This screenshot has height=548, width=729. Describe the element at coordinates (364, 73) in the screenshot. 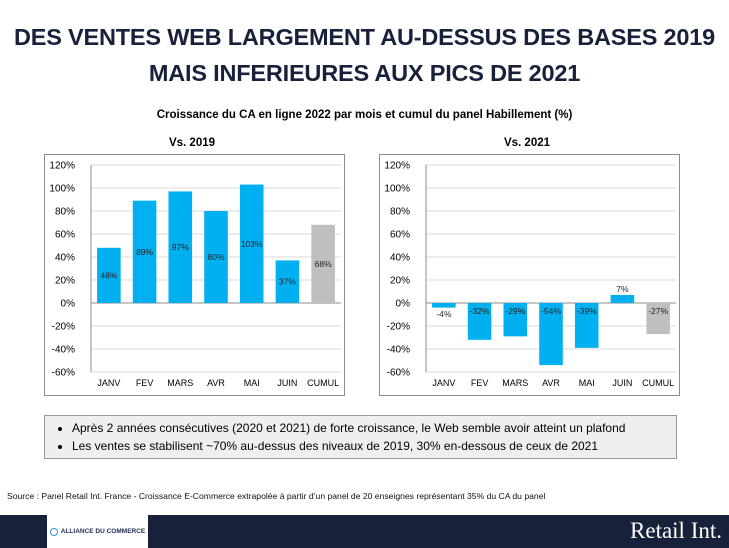

I see `page-title-line-2: MAIS INFERIEURES AUX PICS DE 2021` at that location.